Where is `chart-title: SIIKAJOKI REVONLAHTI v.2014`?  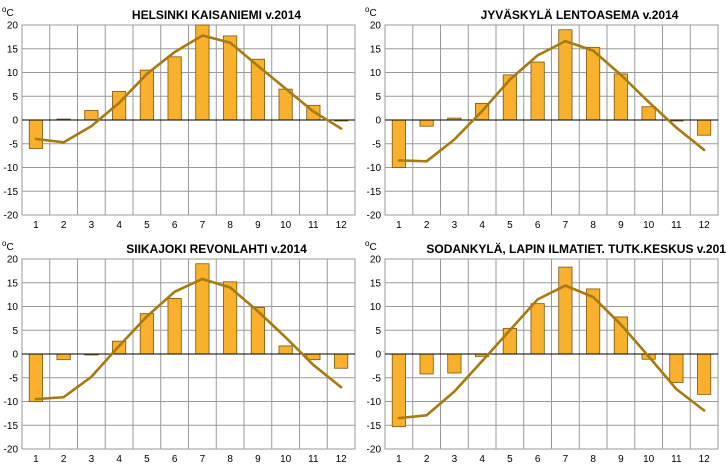
chart-title: SIIKAJOKI REVONLAHTI v.2014 is located at coordinates (216, 249).